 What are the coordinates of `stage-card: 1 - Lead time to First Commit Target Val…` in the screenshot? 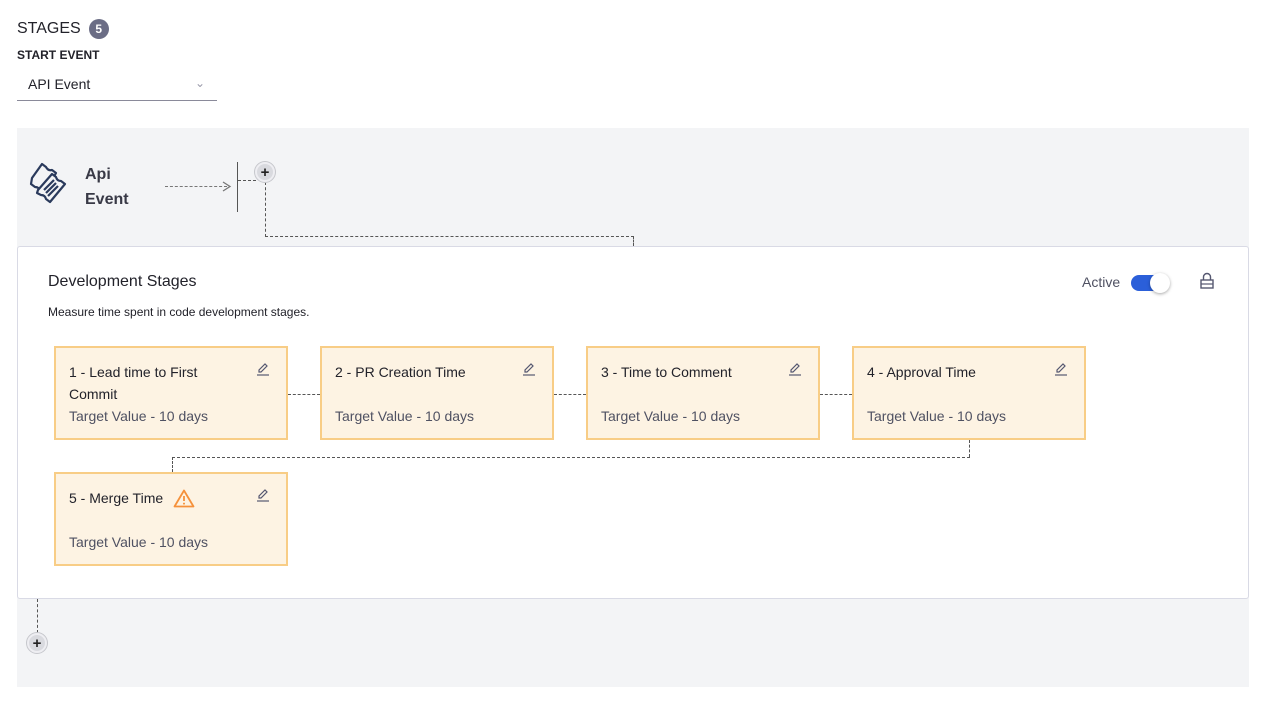 It's located at (171, 393).